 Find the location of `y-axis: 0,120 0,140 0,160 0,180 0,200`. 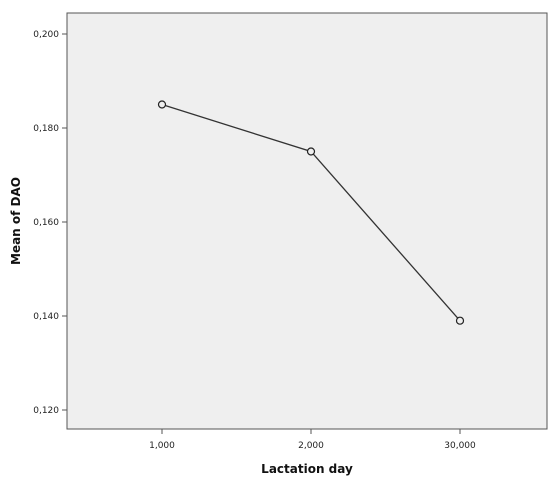

y-axis: 0,120 0,140 0,160 0,180 0,200 is located at coordinates (50, 223).